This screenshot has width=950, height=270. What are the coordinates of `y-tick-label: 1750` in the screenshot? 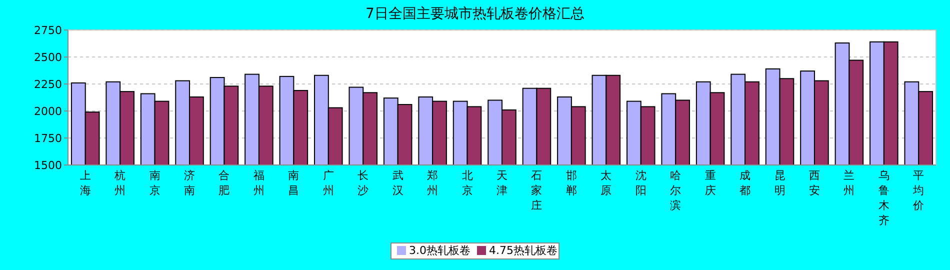 It's located at (48, 138).